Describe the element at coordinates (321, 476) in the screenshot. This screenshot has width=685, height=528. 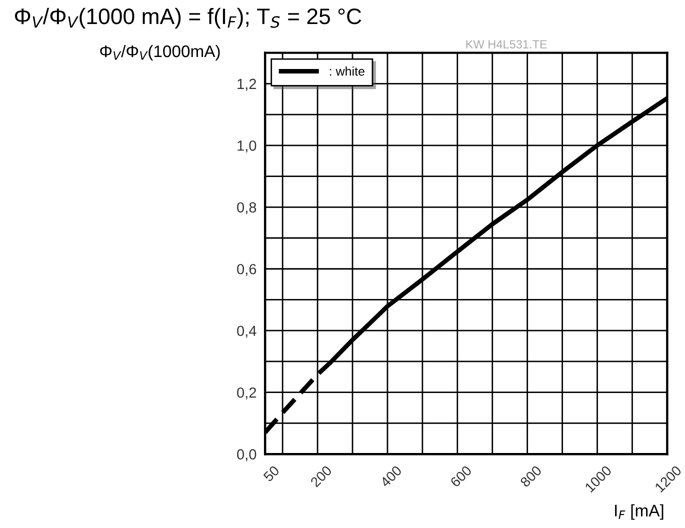
I see `x-tick-label: 200` at that location.